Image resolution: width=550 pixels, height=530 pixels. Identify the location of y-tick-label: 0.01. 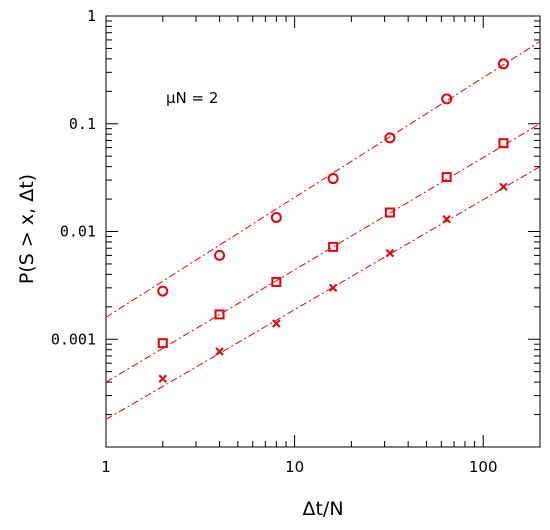
(78, 232).